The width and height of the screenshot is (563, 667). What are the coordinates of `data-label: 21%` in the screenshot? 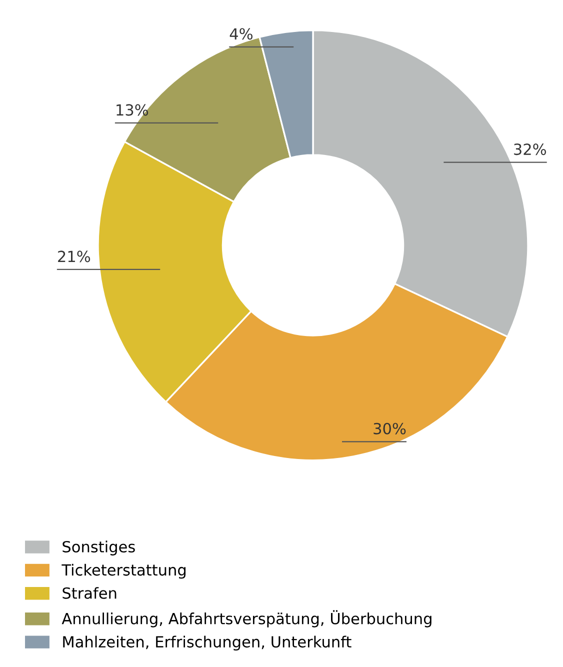 It's located at (74, 256).